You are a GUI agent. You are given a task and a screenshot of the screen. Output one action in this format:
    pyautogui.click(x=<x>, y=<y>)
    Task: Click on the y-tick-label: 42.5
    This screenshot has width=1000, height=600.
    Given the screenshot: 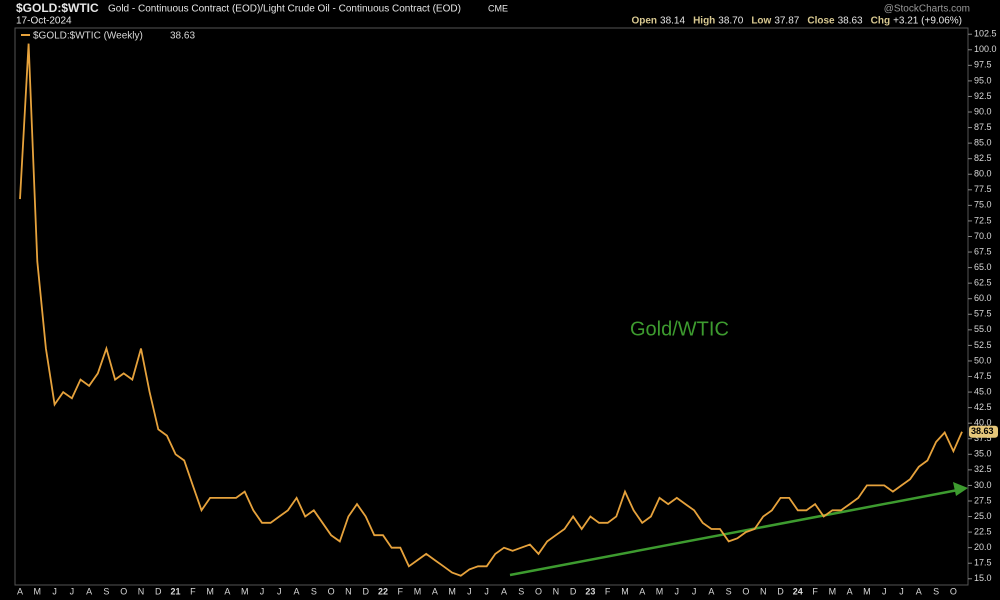 What is the action you would take?
    pyautogui.click(x=983, y=407)
    